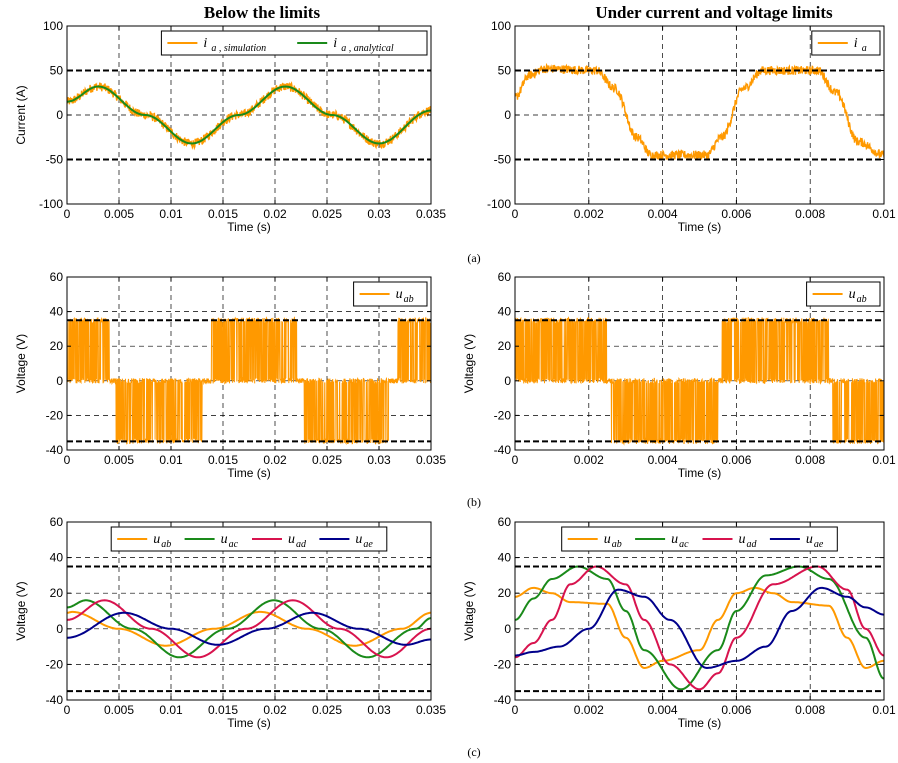 Image resolution: width=898 pixels, height=763 pixels. What do you see at coordinates (864, 48) in the screenshot?
I see `legend-entry-subscript: a` at bounding box center [864, 48].